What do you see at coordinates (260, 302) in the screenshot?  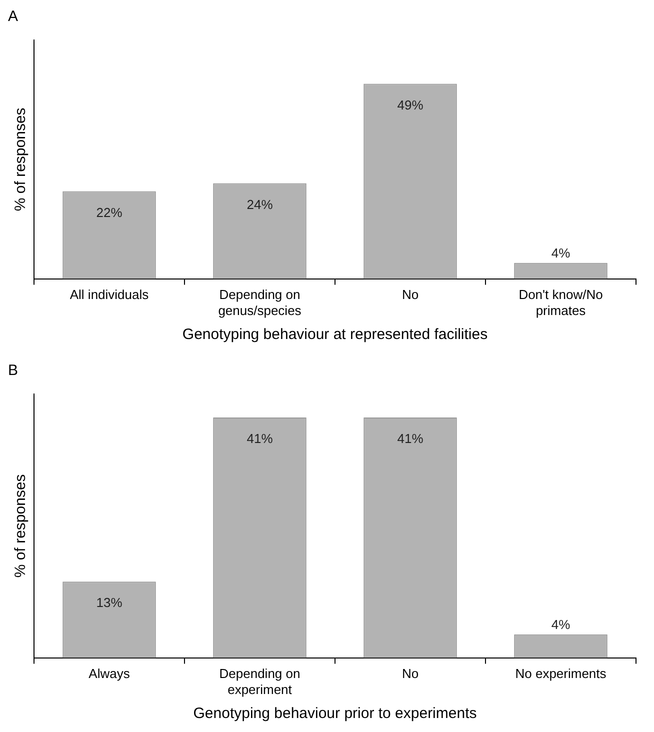 I see `x-tick-label: Depending on genus/species` at bounding box center [260, 302].